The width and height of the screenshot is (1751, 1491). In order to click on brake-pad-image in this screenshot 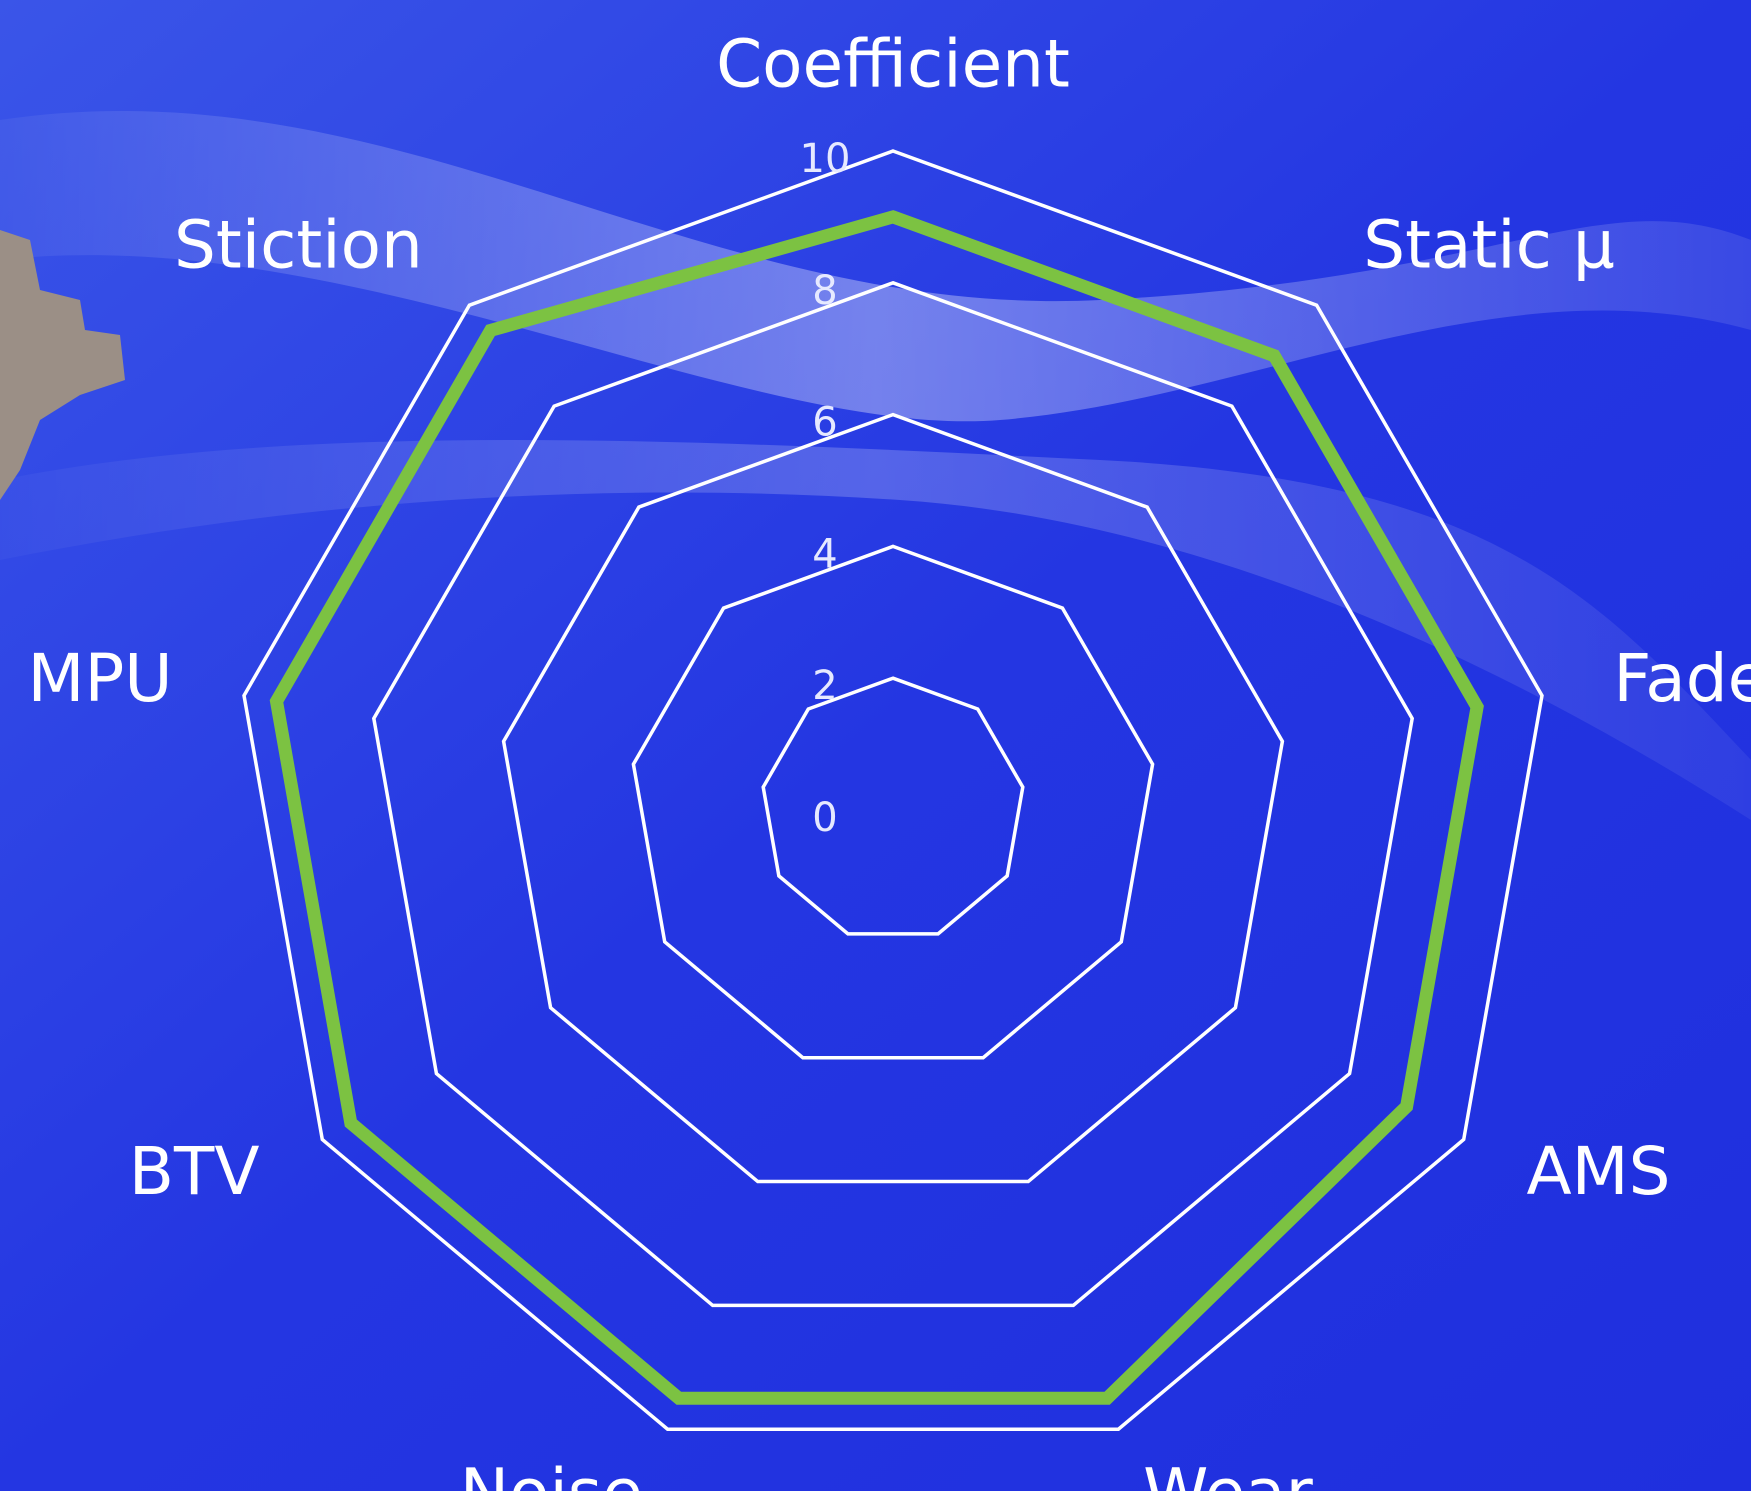, I will do `click(62, 365)`.